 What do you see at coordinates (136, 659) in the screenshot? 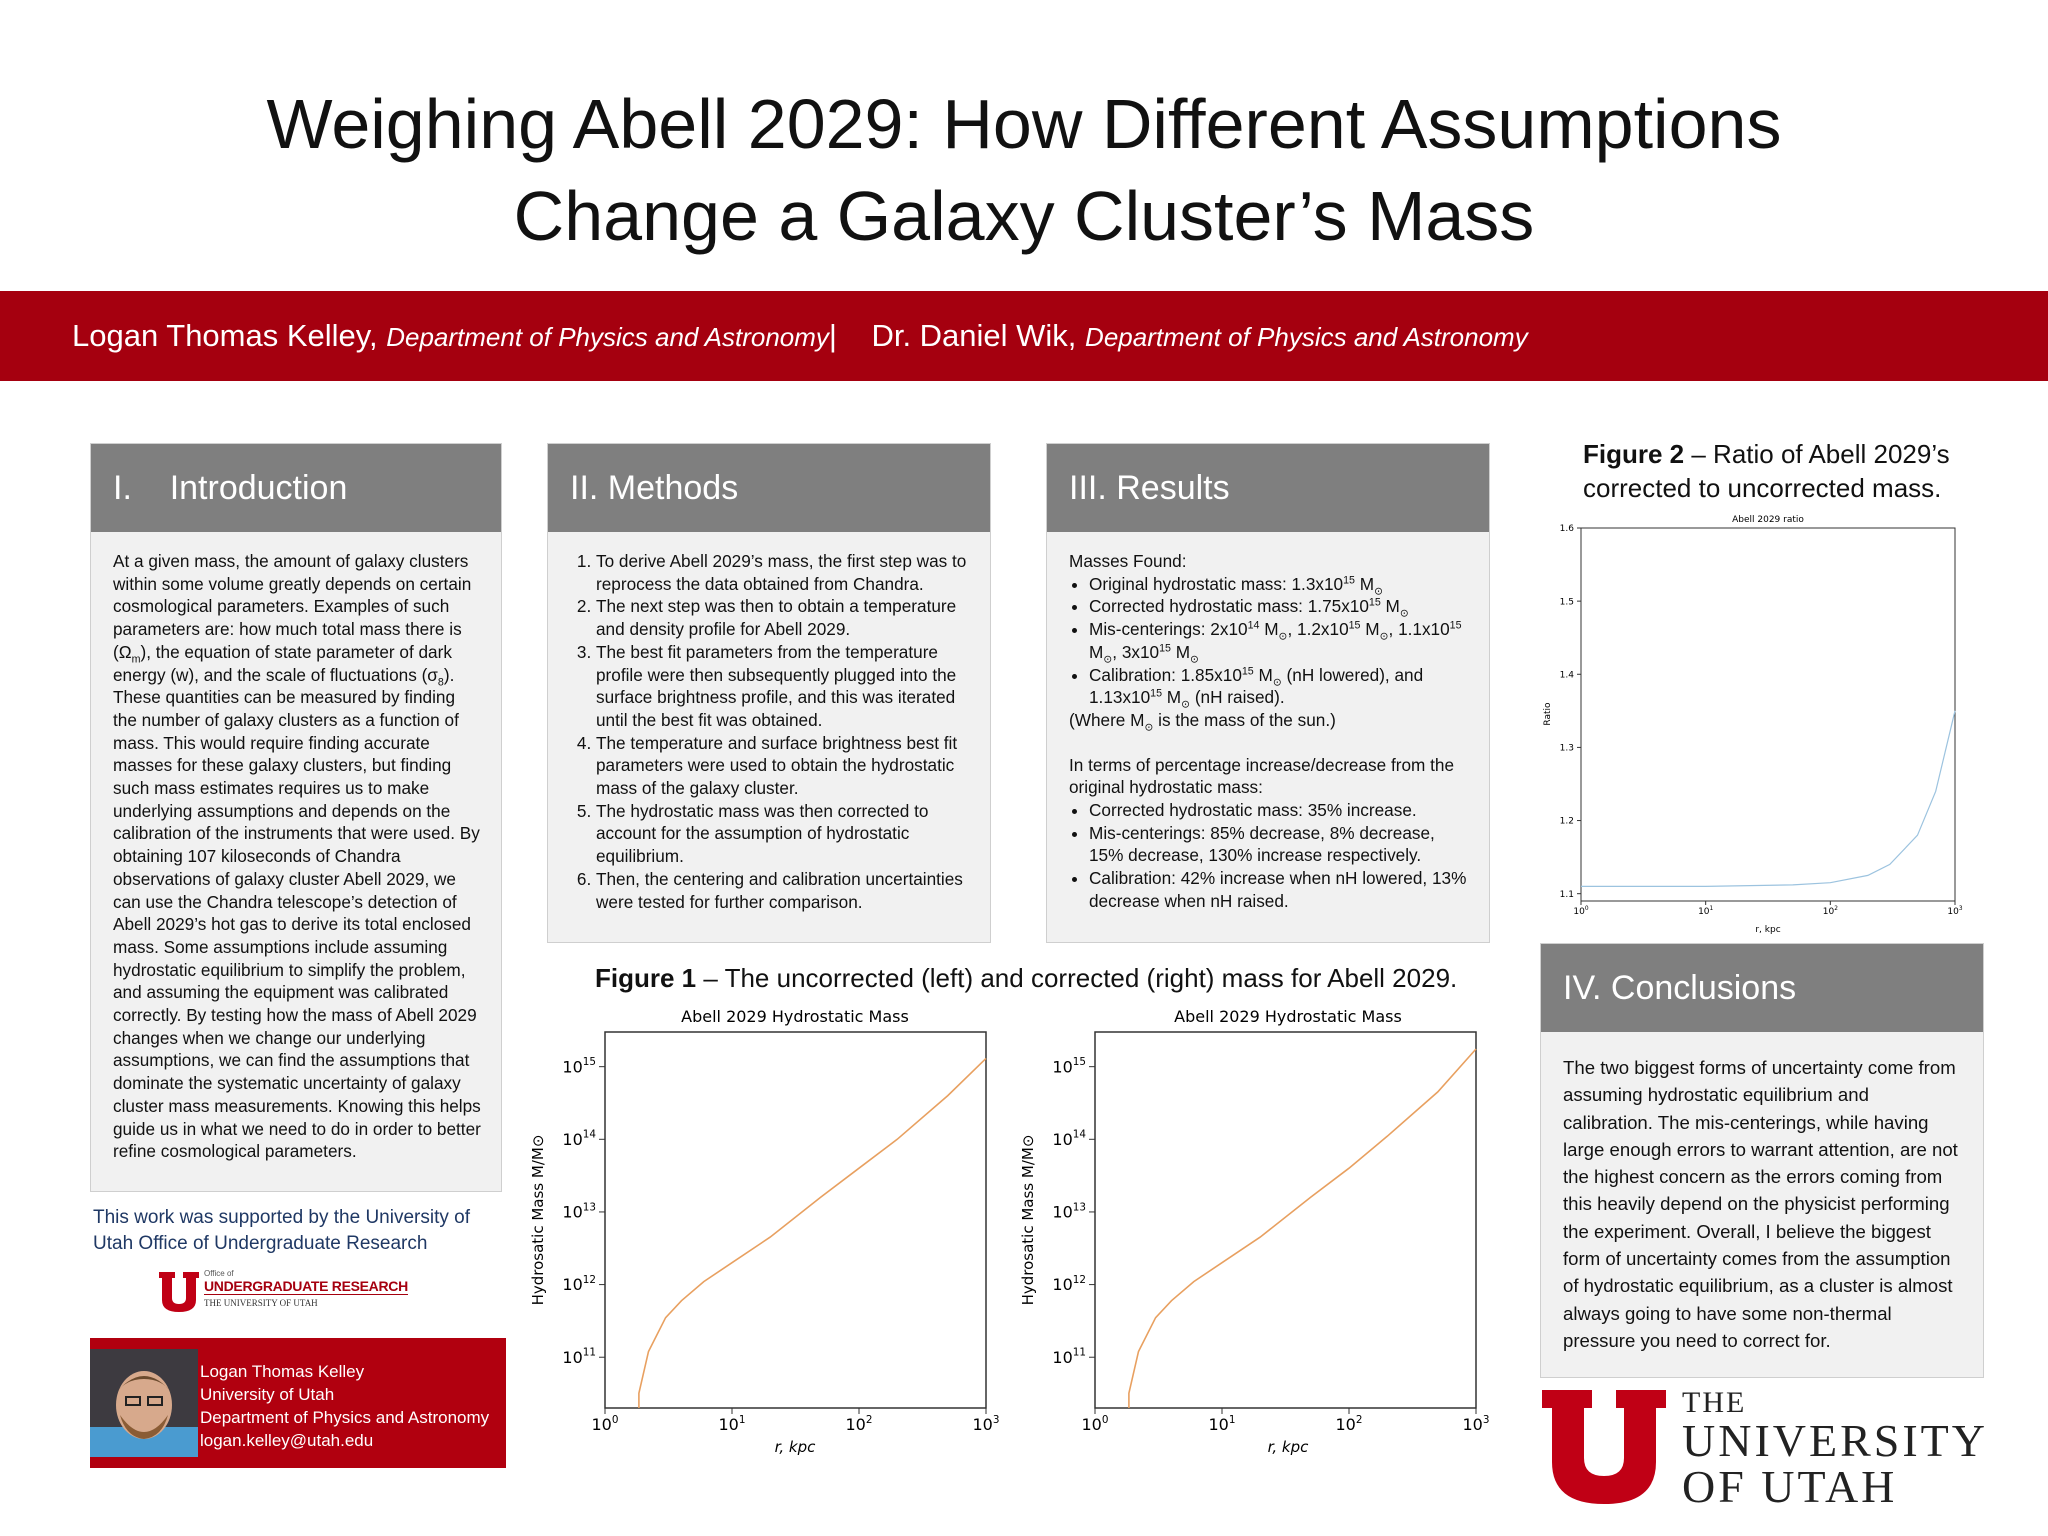
I see `omega-subscript: m` at bounding box center [136, 659].